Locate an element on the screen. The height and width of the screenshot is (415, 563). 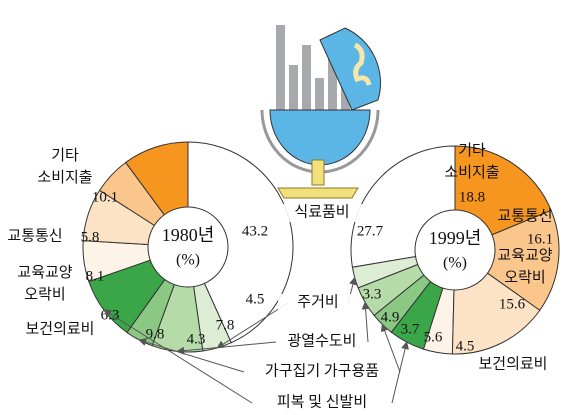
value-label: 27.7 is located at coordinates (370, 231).